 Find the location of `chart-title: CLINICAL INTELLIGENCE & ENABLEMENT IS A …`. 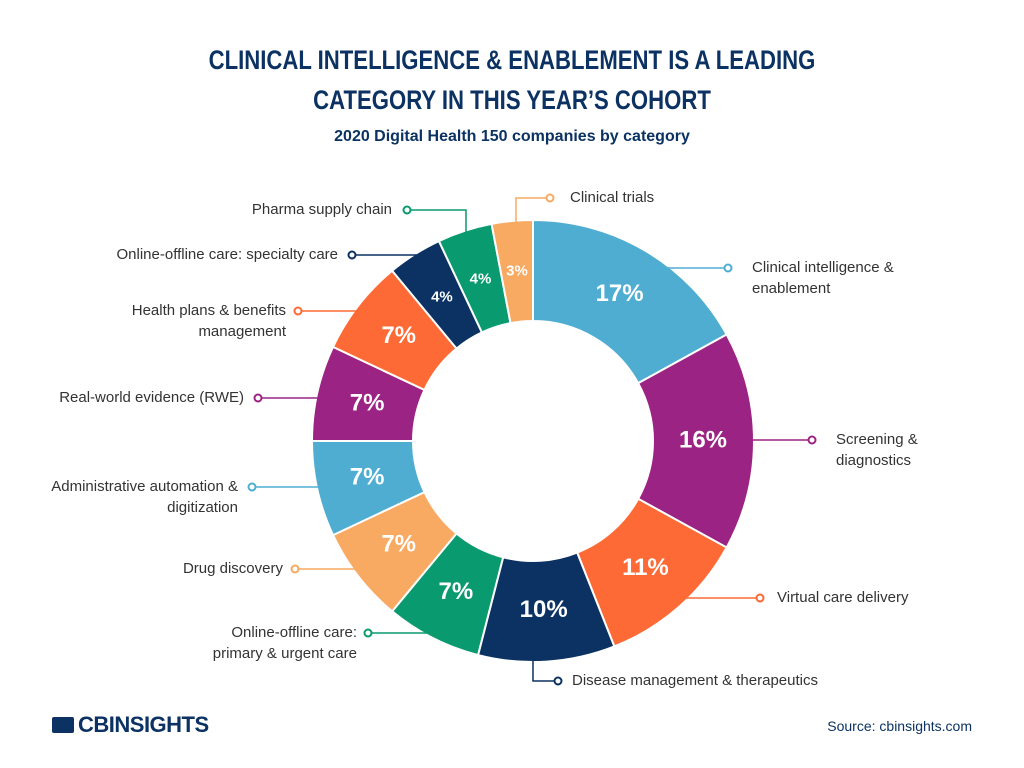

chart-title: CLINICAL INTELLIGENCE & ENABLEMENT IS A … is located at coordinates (512, 80).